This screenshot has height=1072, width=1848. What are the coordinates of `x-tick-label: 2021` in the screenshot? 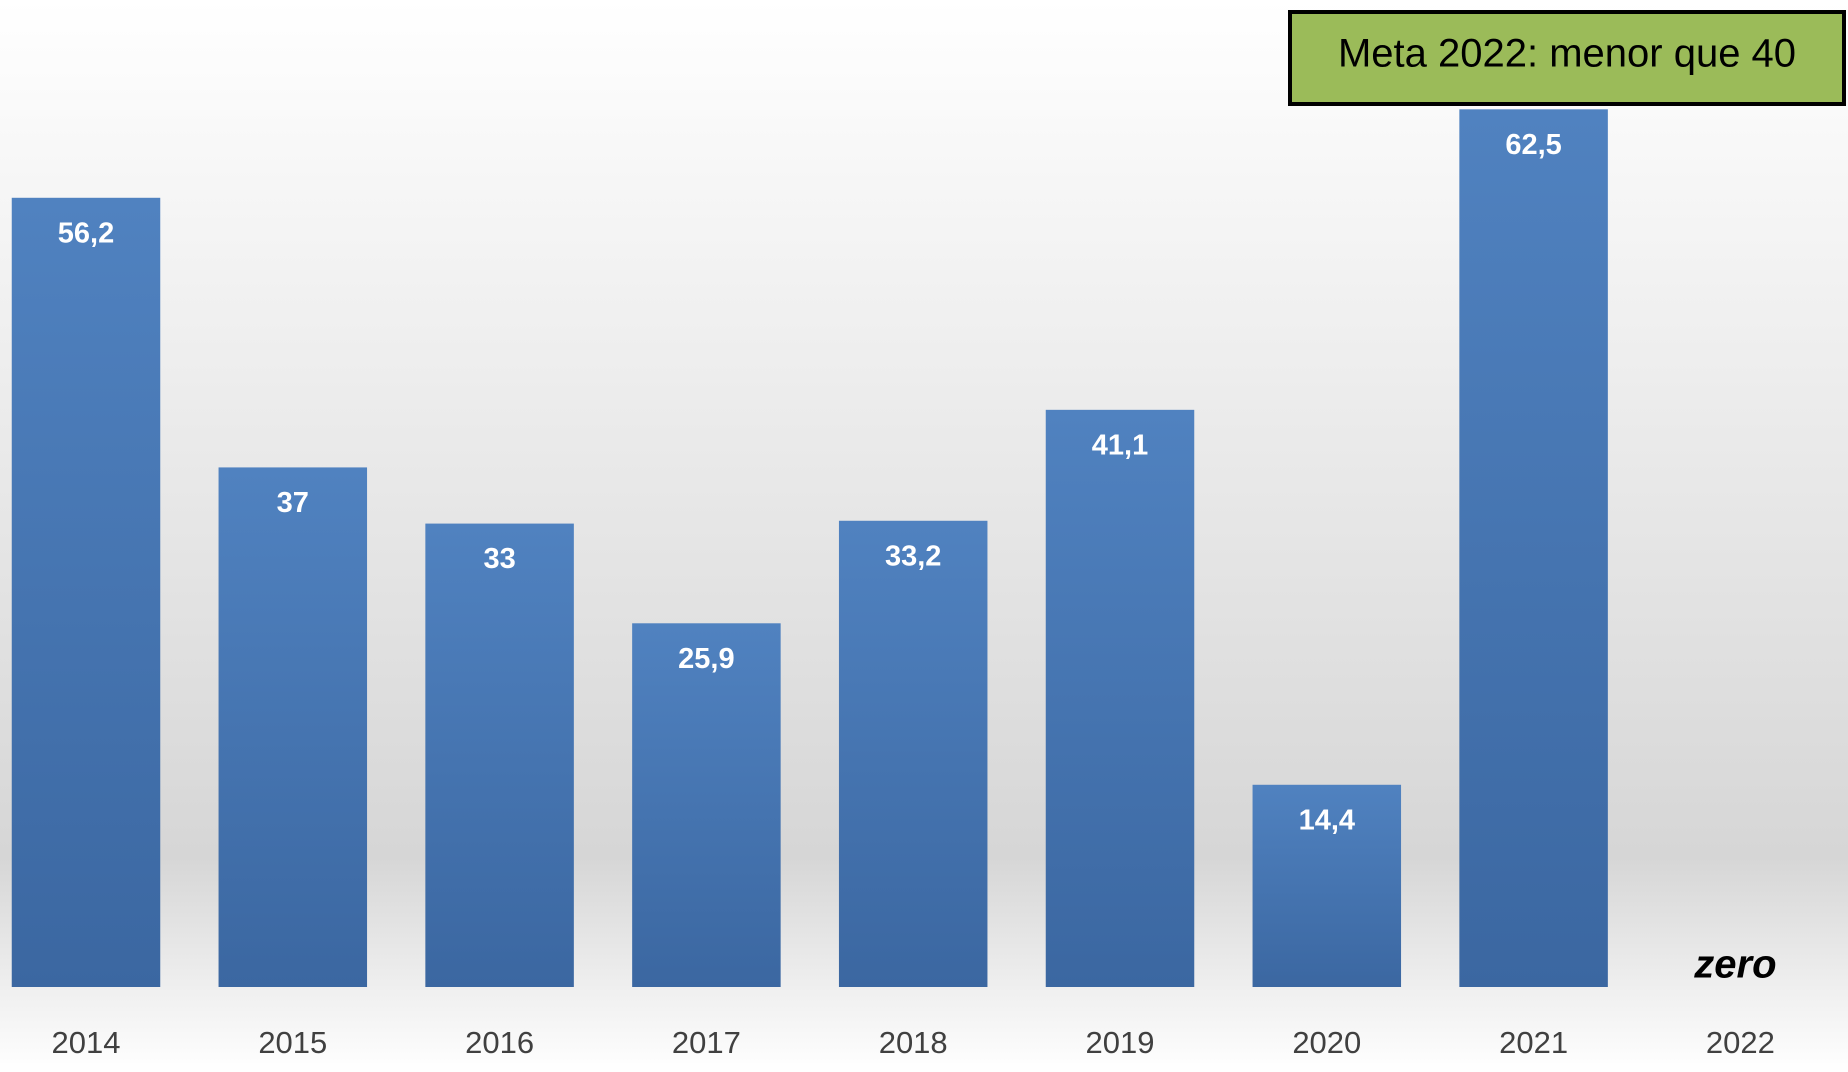 It's located at (1533, 1042).